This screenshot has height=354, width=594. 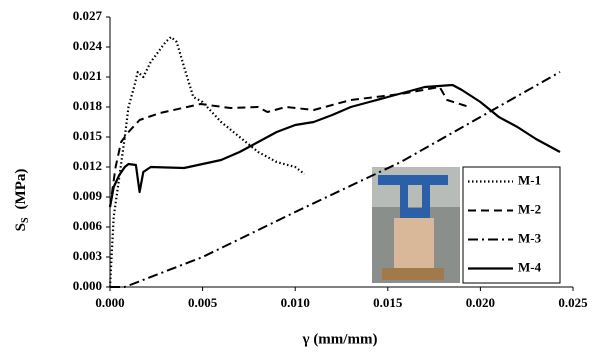 I want to click on y-tick-label: 0.006, so click(x=88, y=225).